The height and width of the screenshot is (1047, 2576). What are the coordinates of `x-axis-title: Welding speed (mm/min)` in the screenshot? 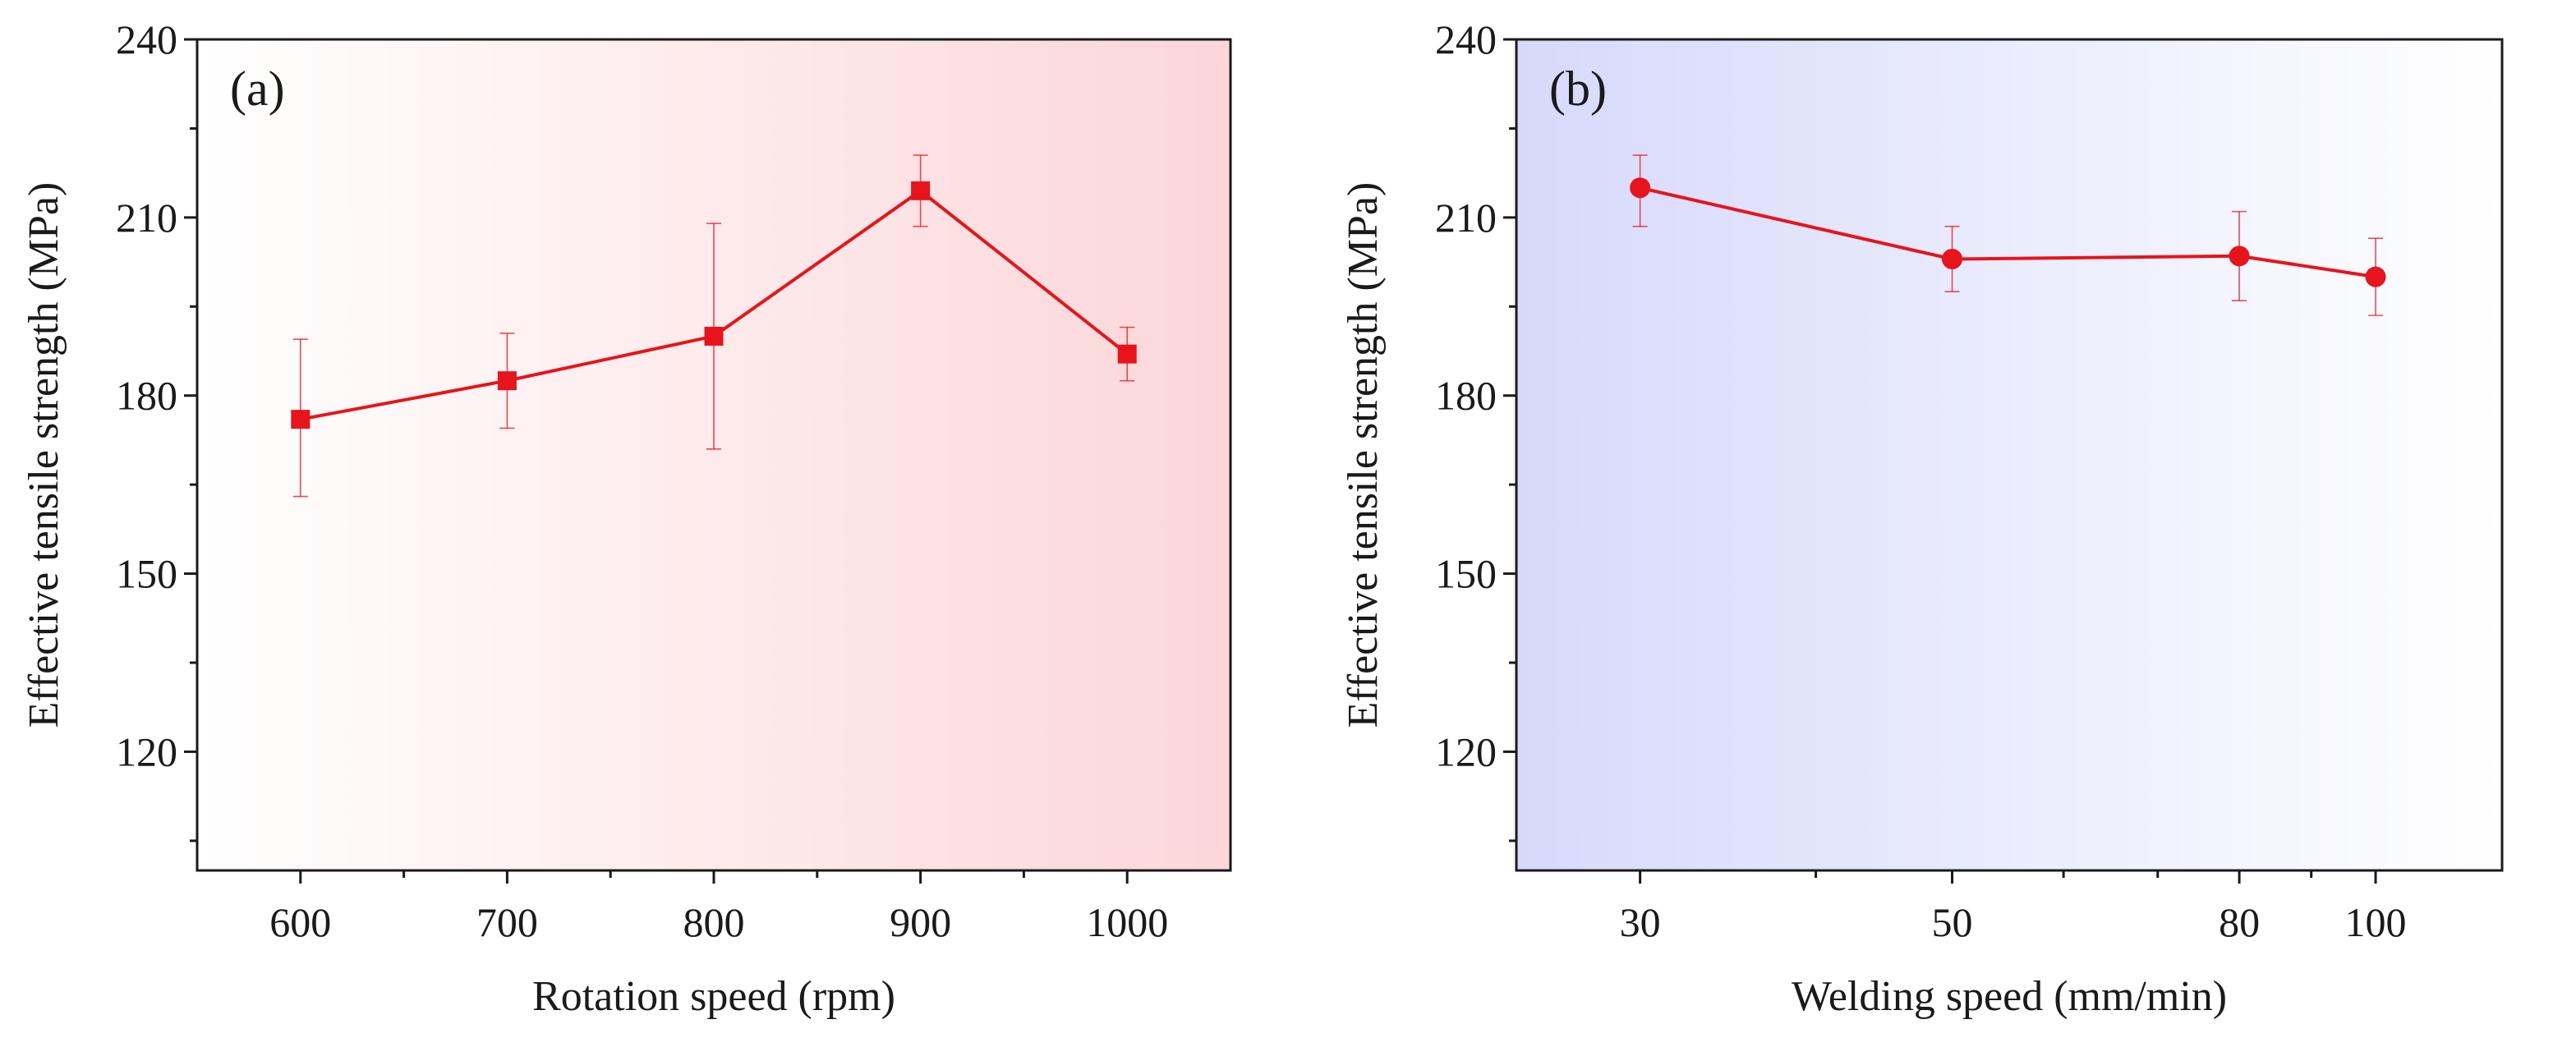 It's located at (2009, 996).